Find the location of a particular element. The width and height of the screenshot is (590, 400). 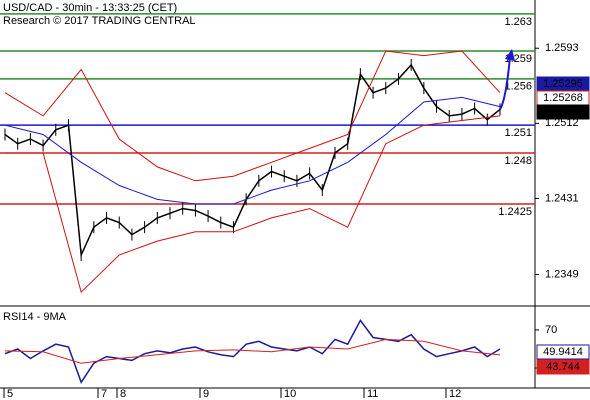

chart-subtitle: Research © 2017 TRADING CENTRAL is located at coordinates (99, 21).